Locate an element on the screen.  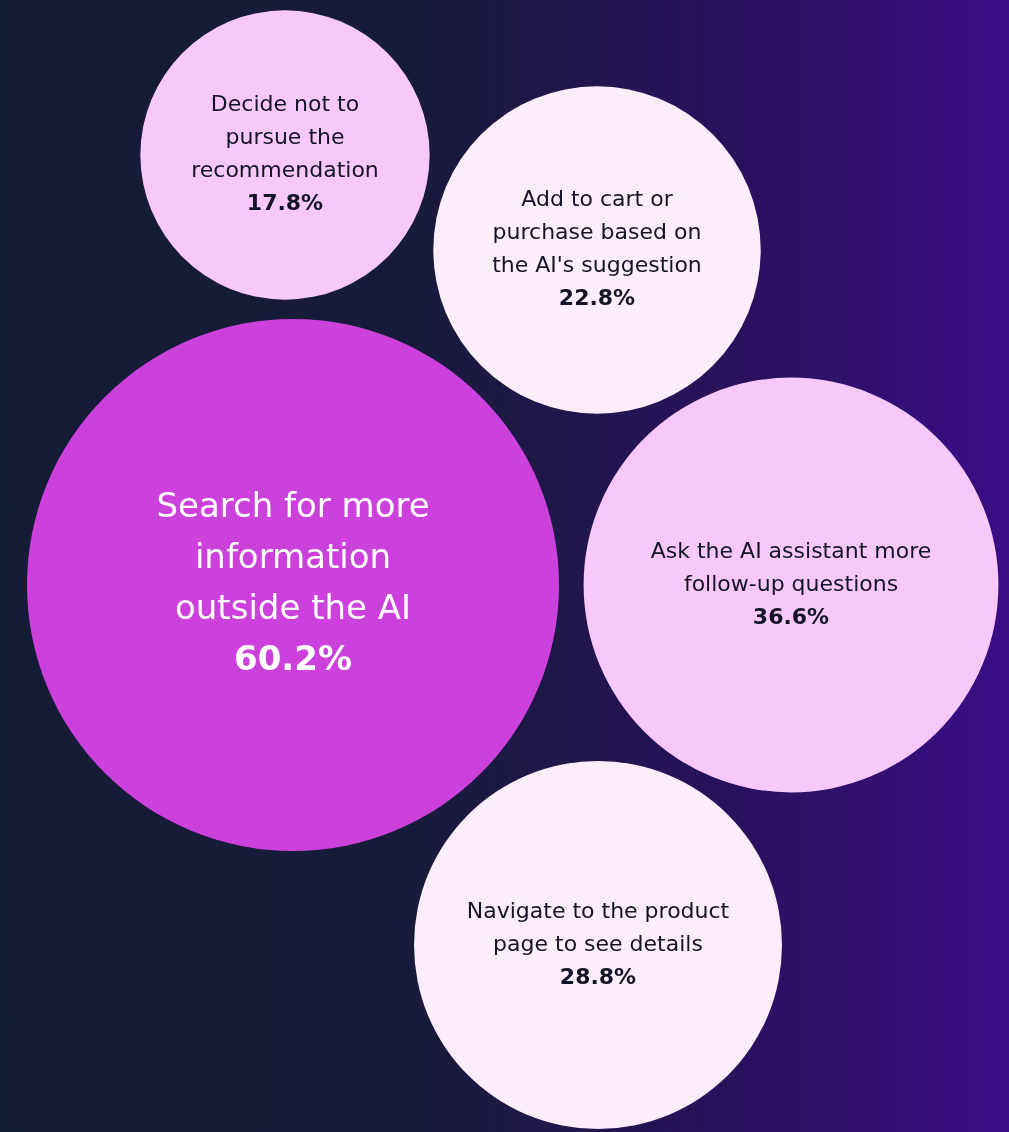
data-label: 17.8% is located at coordinates (285, 203).